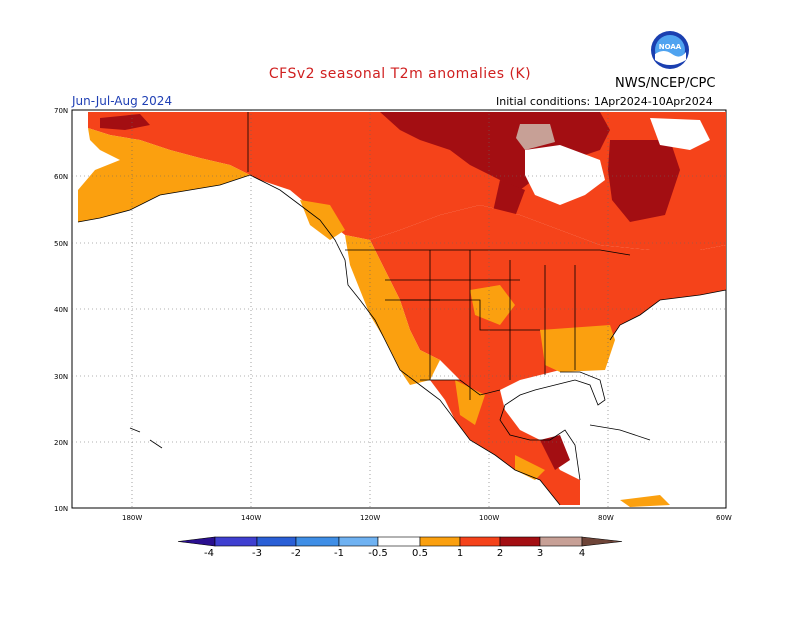  I want to click on lat-tick: 60N, so click(61, 177).